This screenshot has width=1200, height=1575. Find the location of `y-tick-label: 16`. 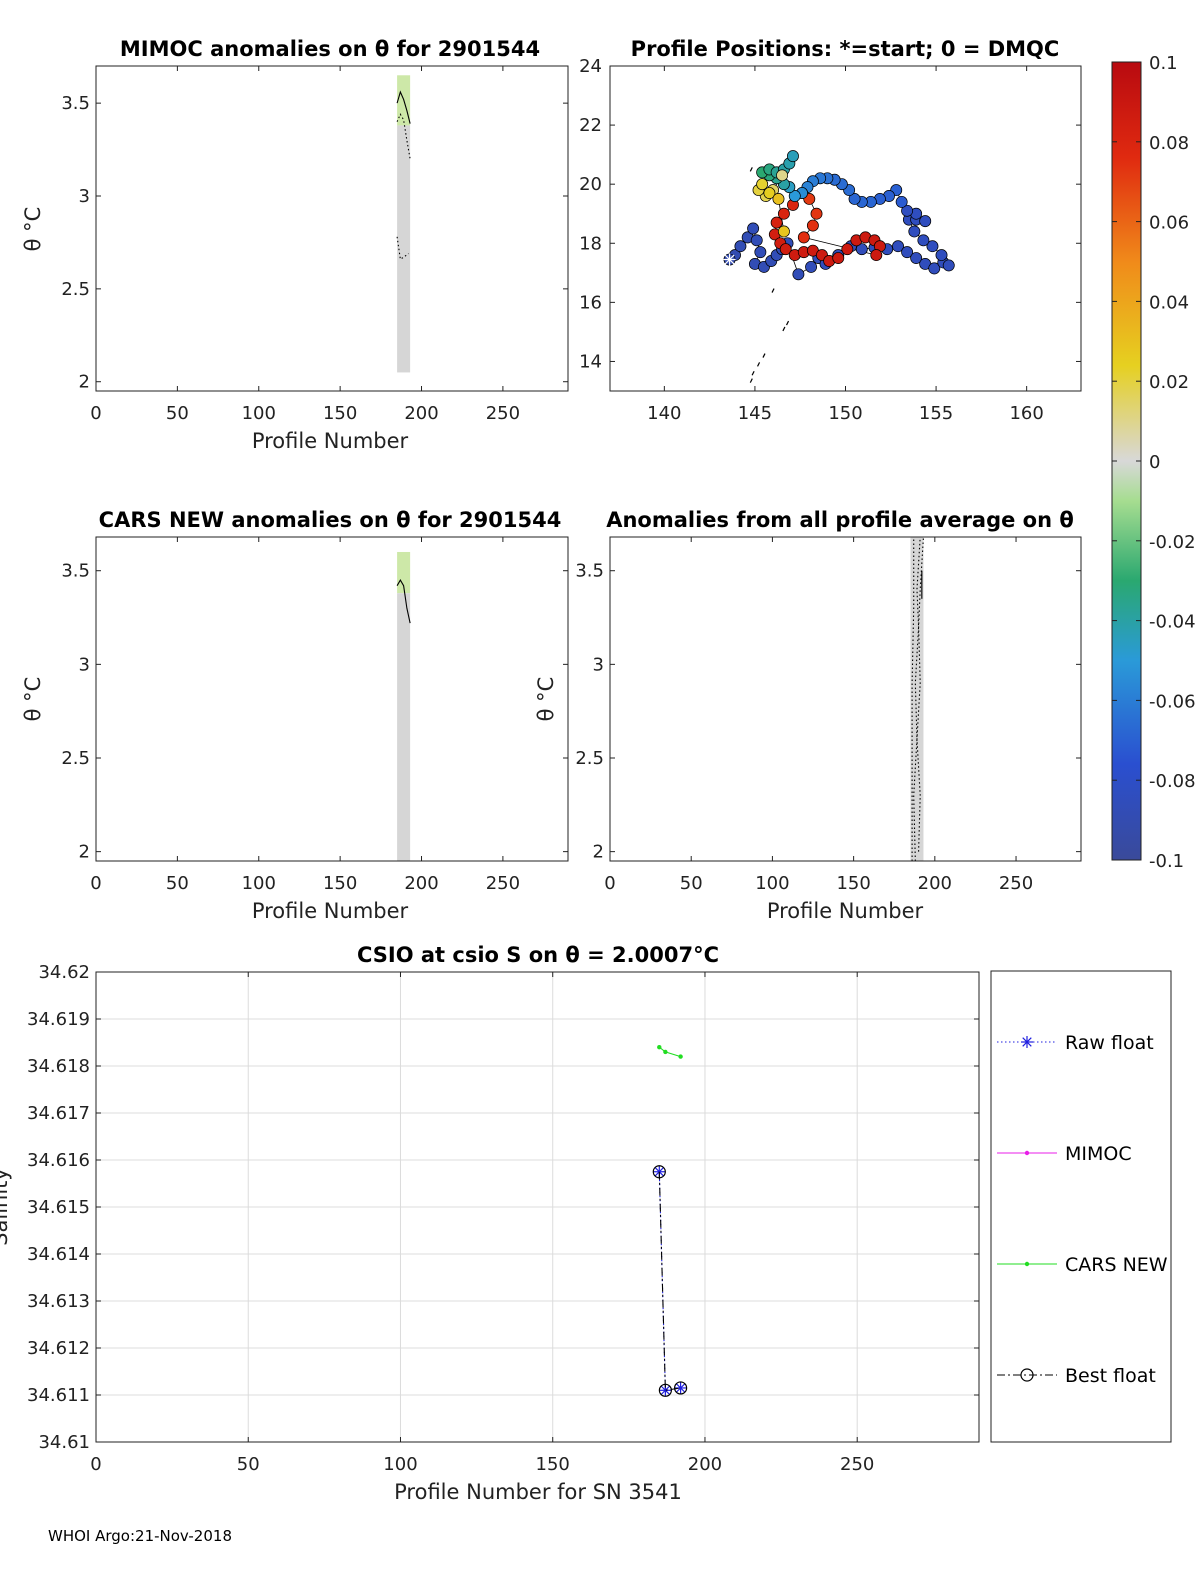

y-tick-label: 16 is located at coordinates (590, 302).